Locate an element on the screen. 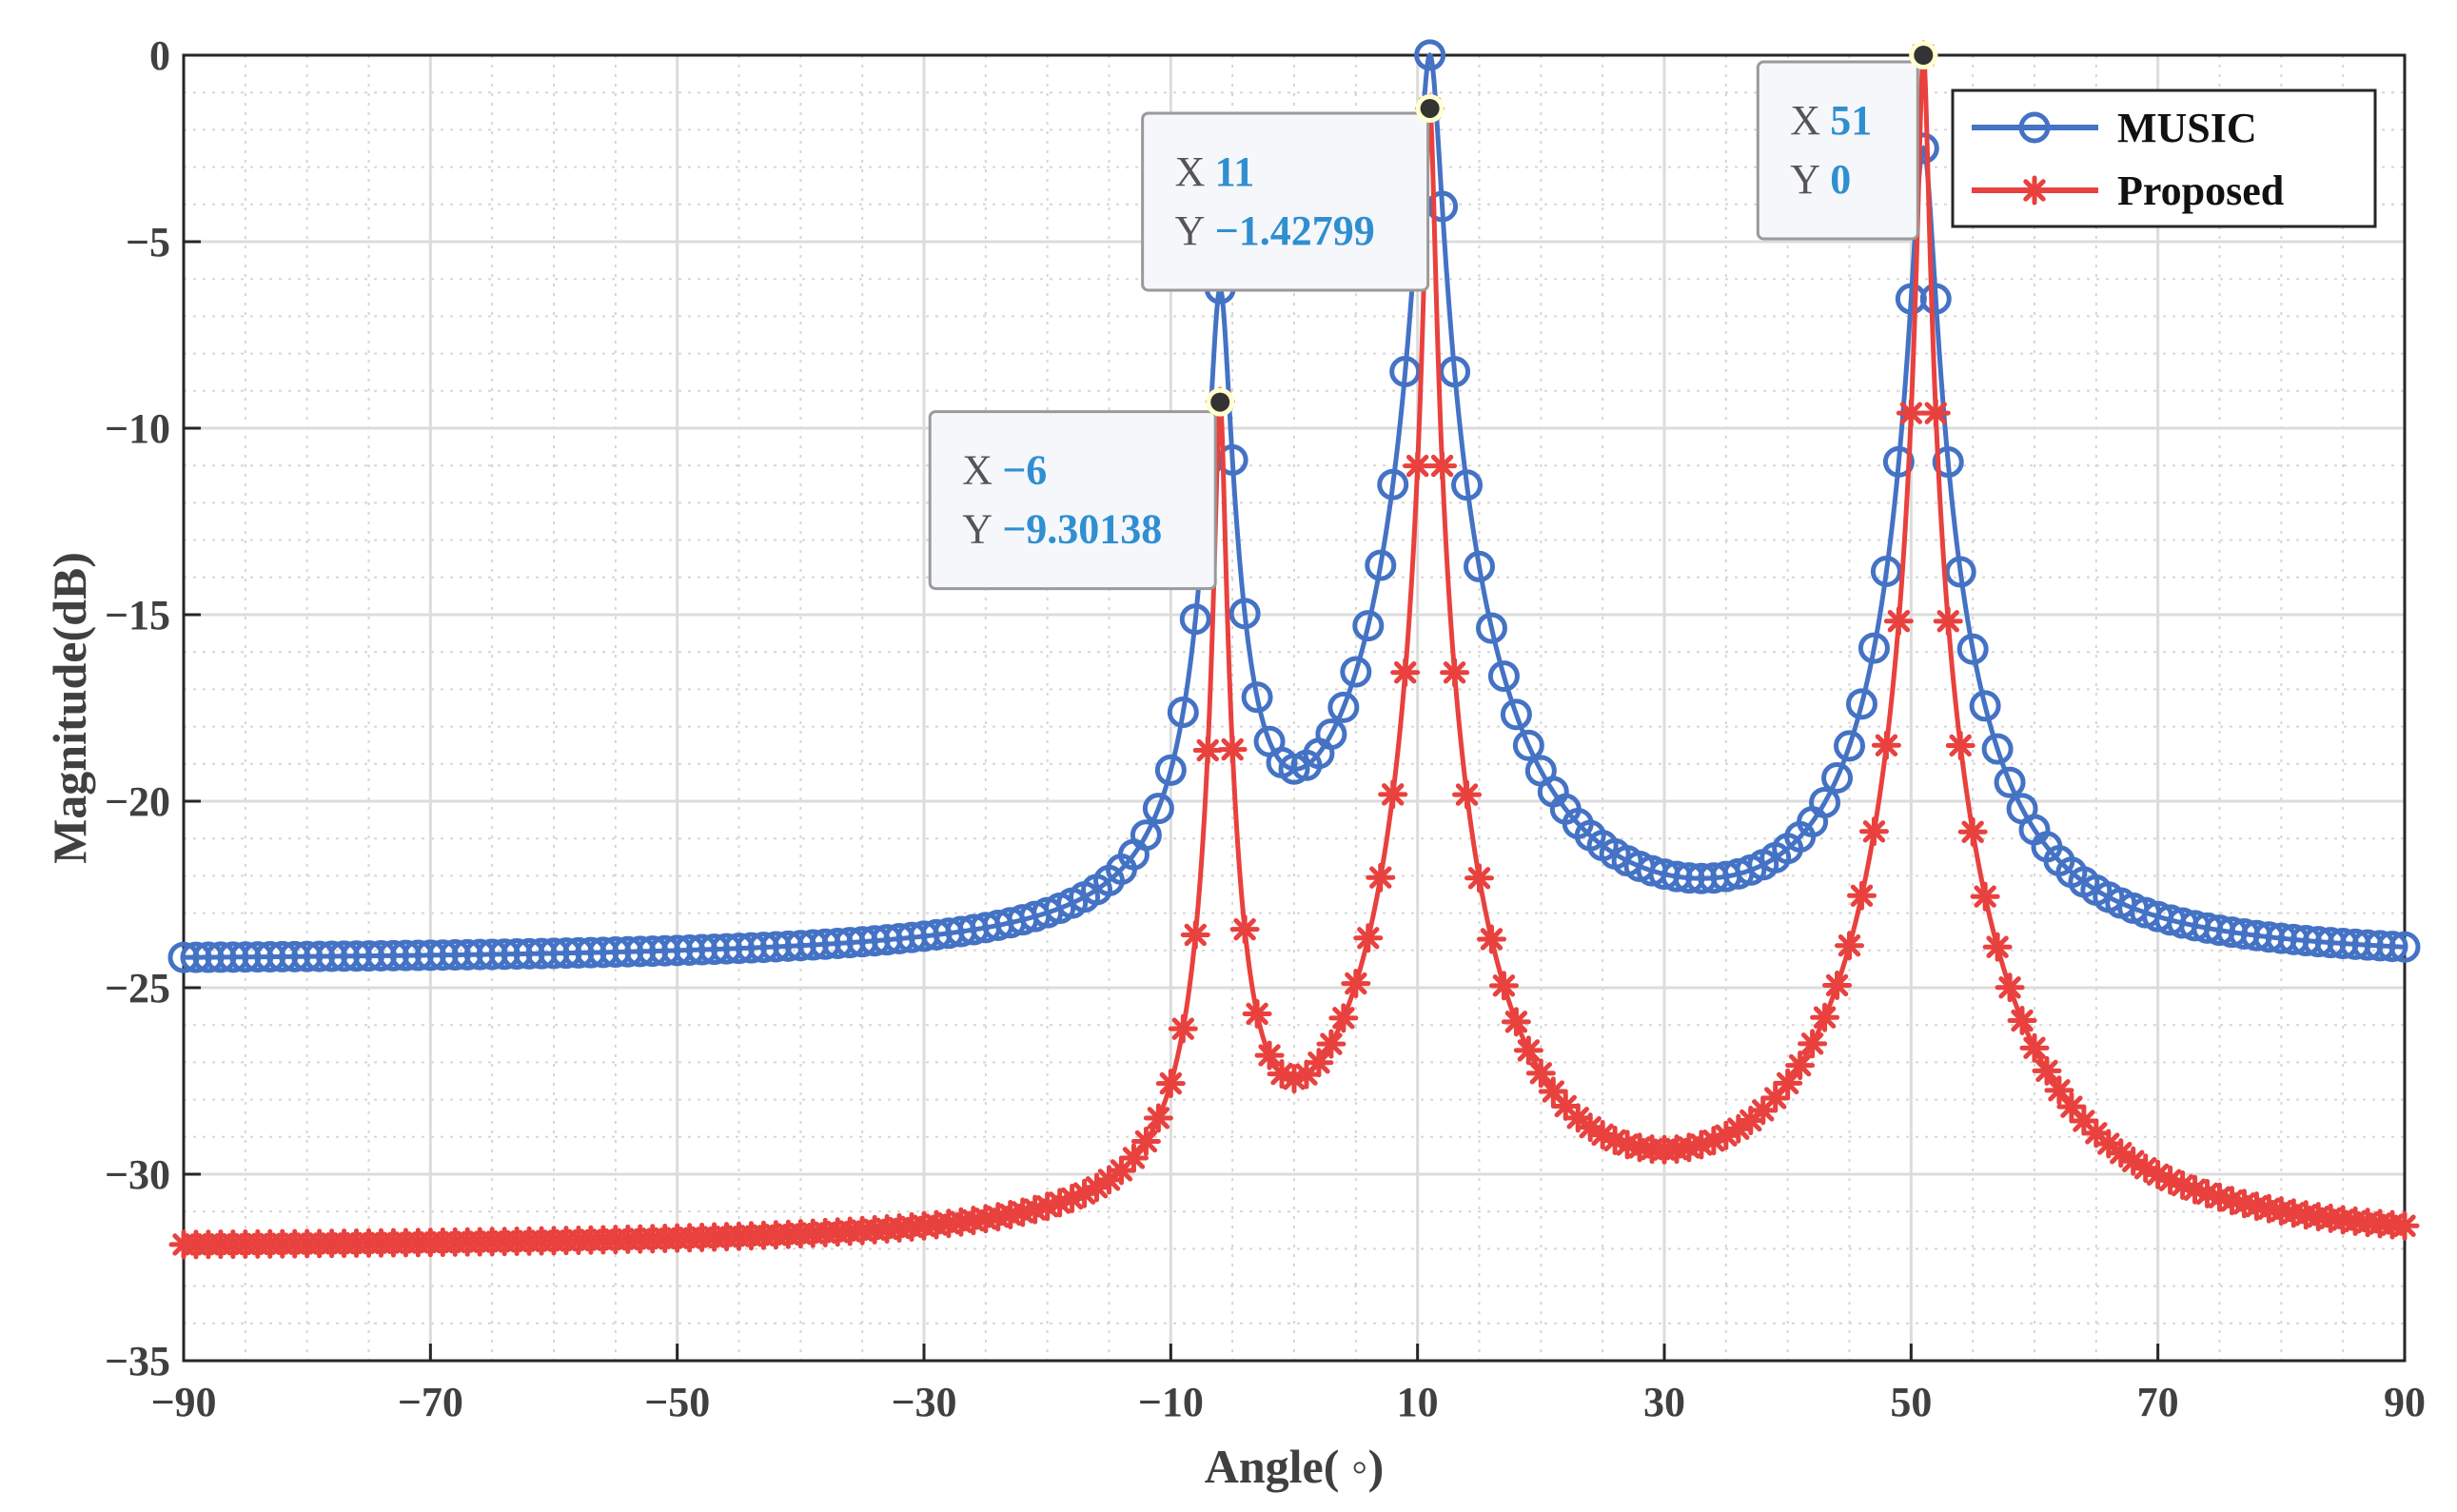 This screenshot has height=1512, width=2457. datatip: X 51Y 0 is located at coordinates (1847, 141).